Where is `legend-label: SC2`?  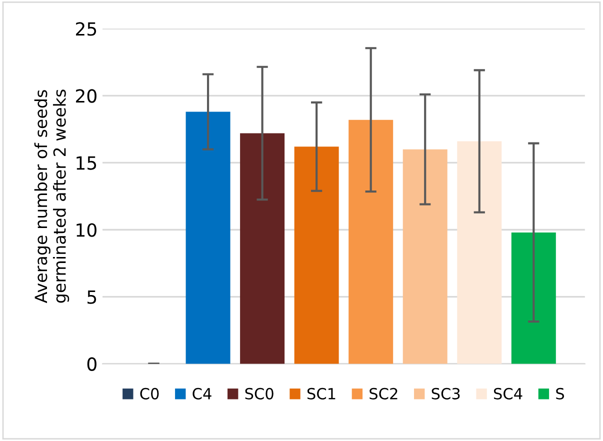 legend-label: SC2 is located at coordinates (384, 394).